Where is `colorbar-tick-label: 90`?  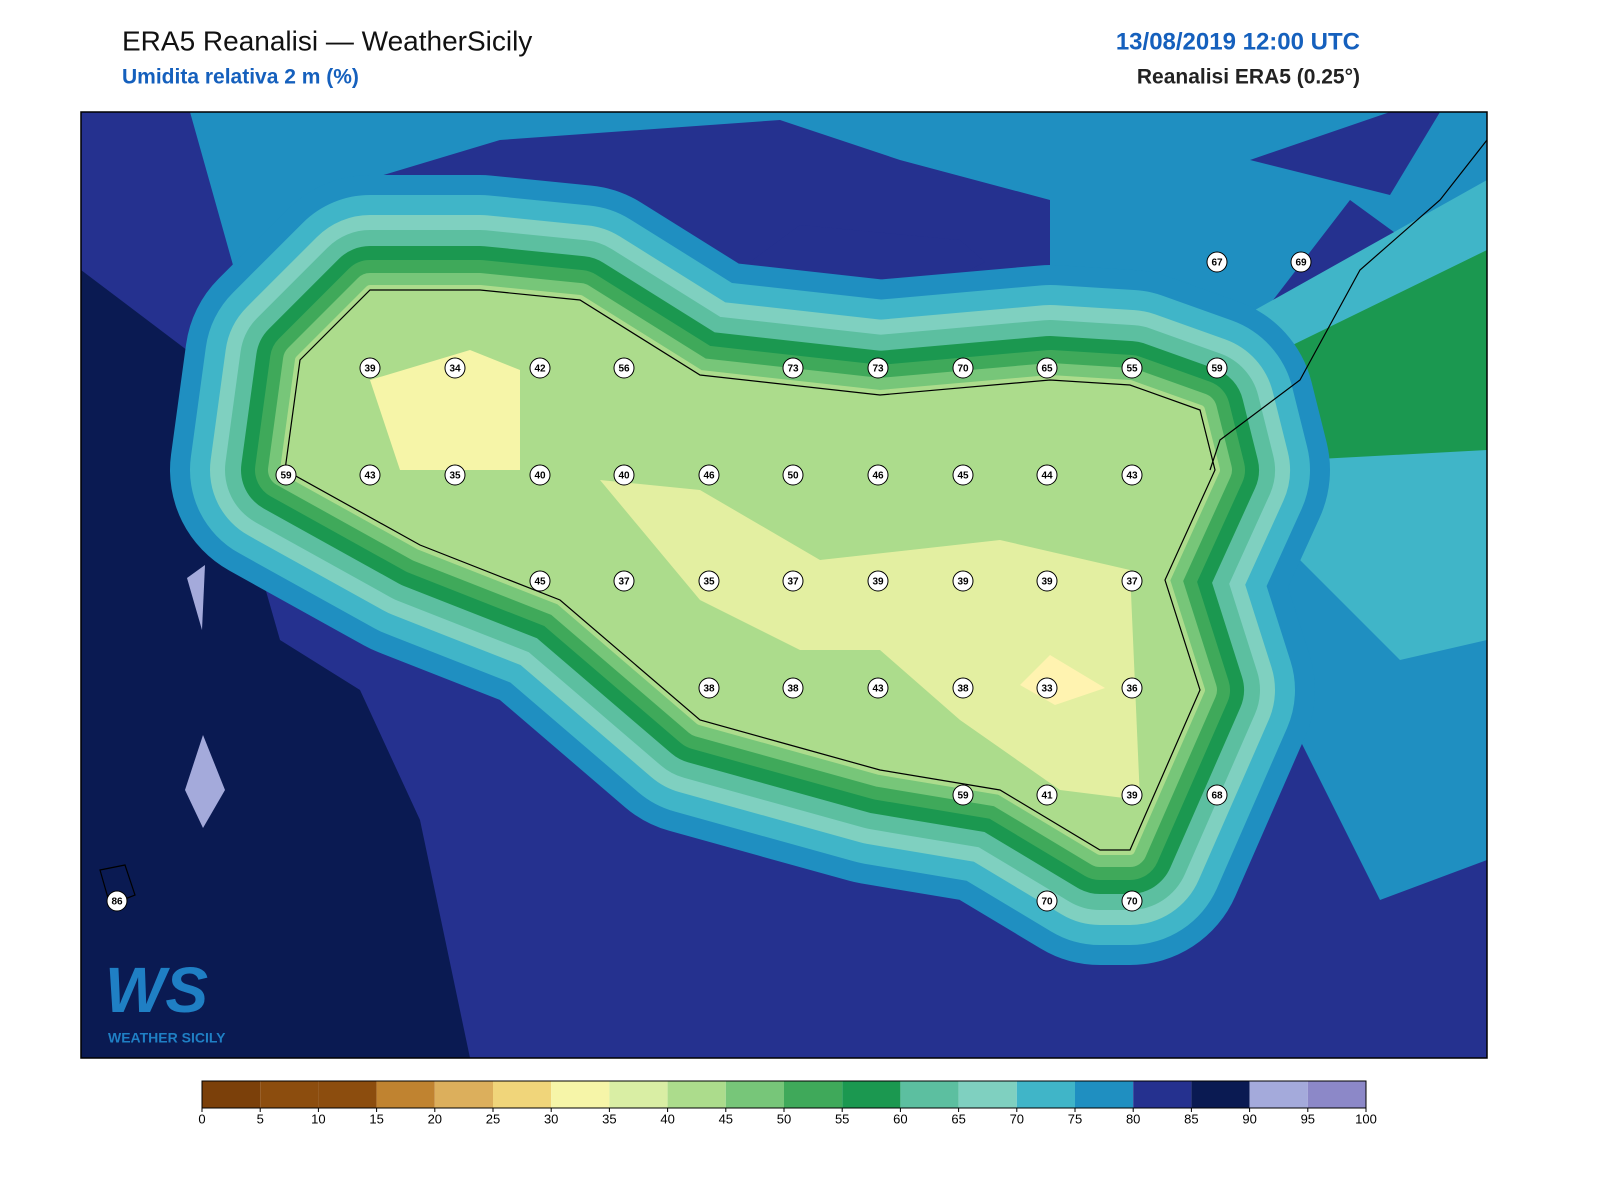 colorbar-tick-label: 90 is located at coordinates (1249, 1118).